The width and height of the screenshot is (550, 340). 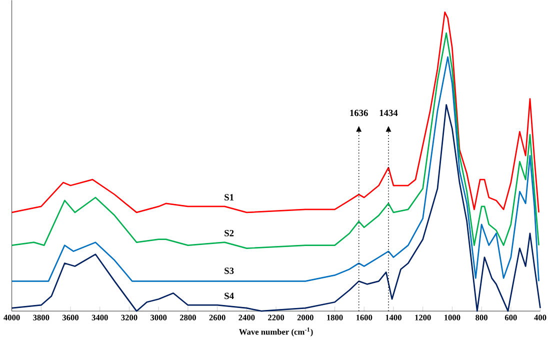 What do you see at coordinates (100, 317) in the screenshot?
I see `x-tick-label: 3400` at bounding box center [100, 317].